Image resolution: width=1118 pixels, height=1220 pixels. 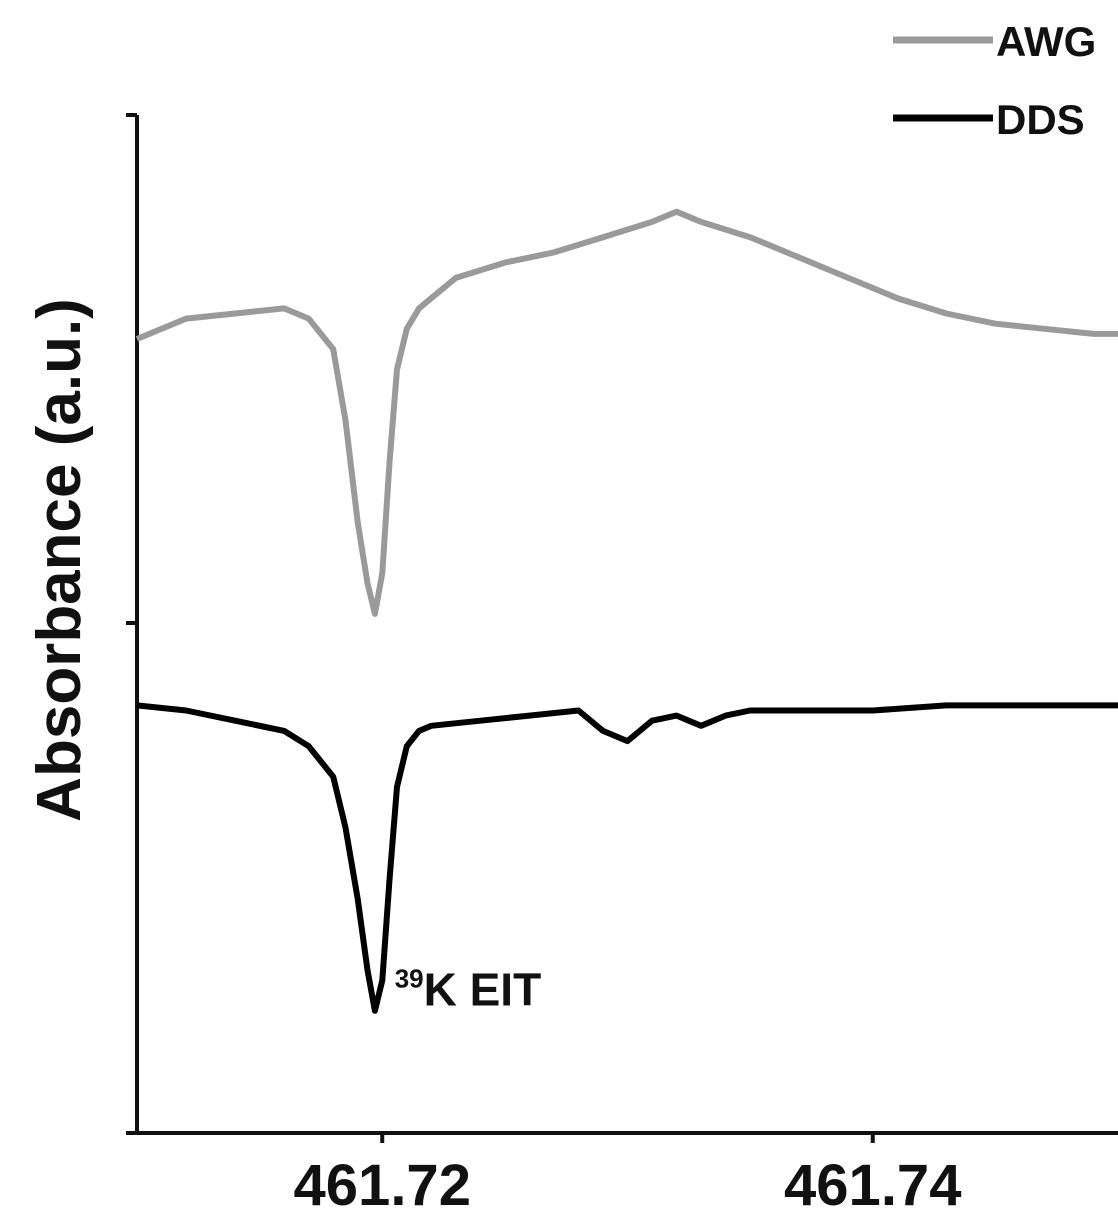 I want to click on x-ticks-group: 461.72 461.74, so click(x=627, y=1175).